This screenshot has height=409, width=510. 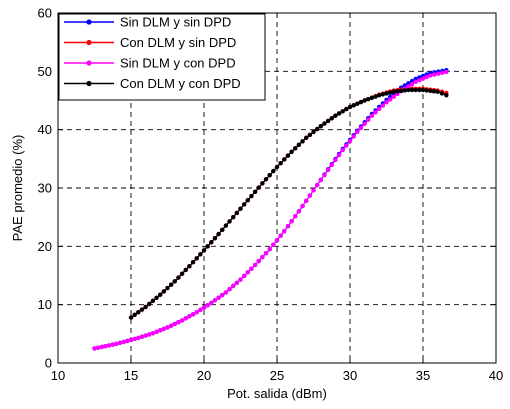 I want to click on legend-label: Con DLM y con DPD, so click(x=180, y=83).